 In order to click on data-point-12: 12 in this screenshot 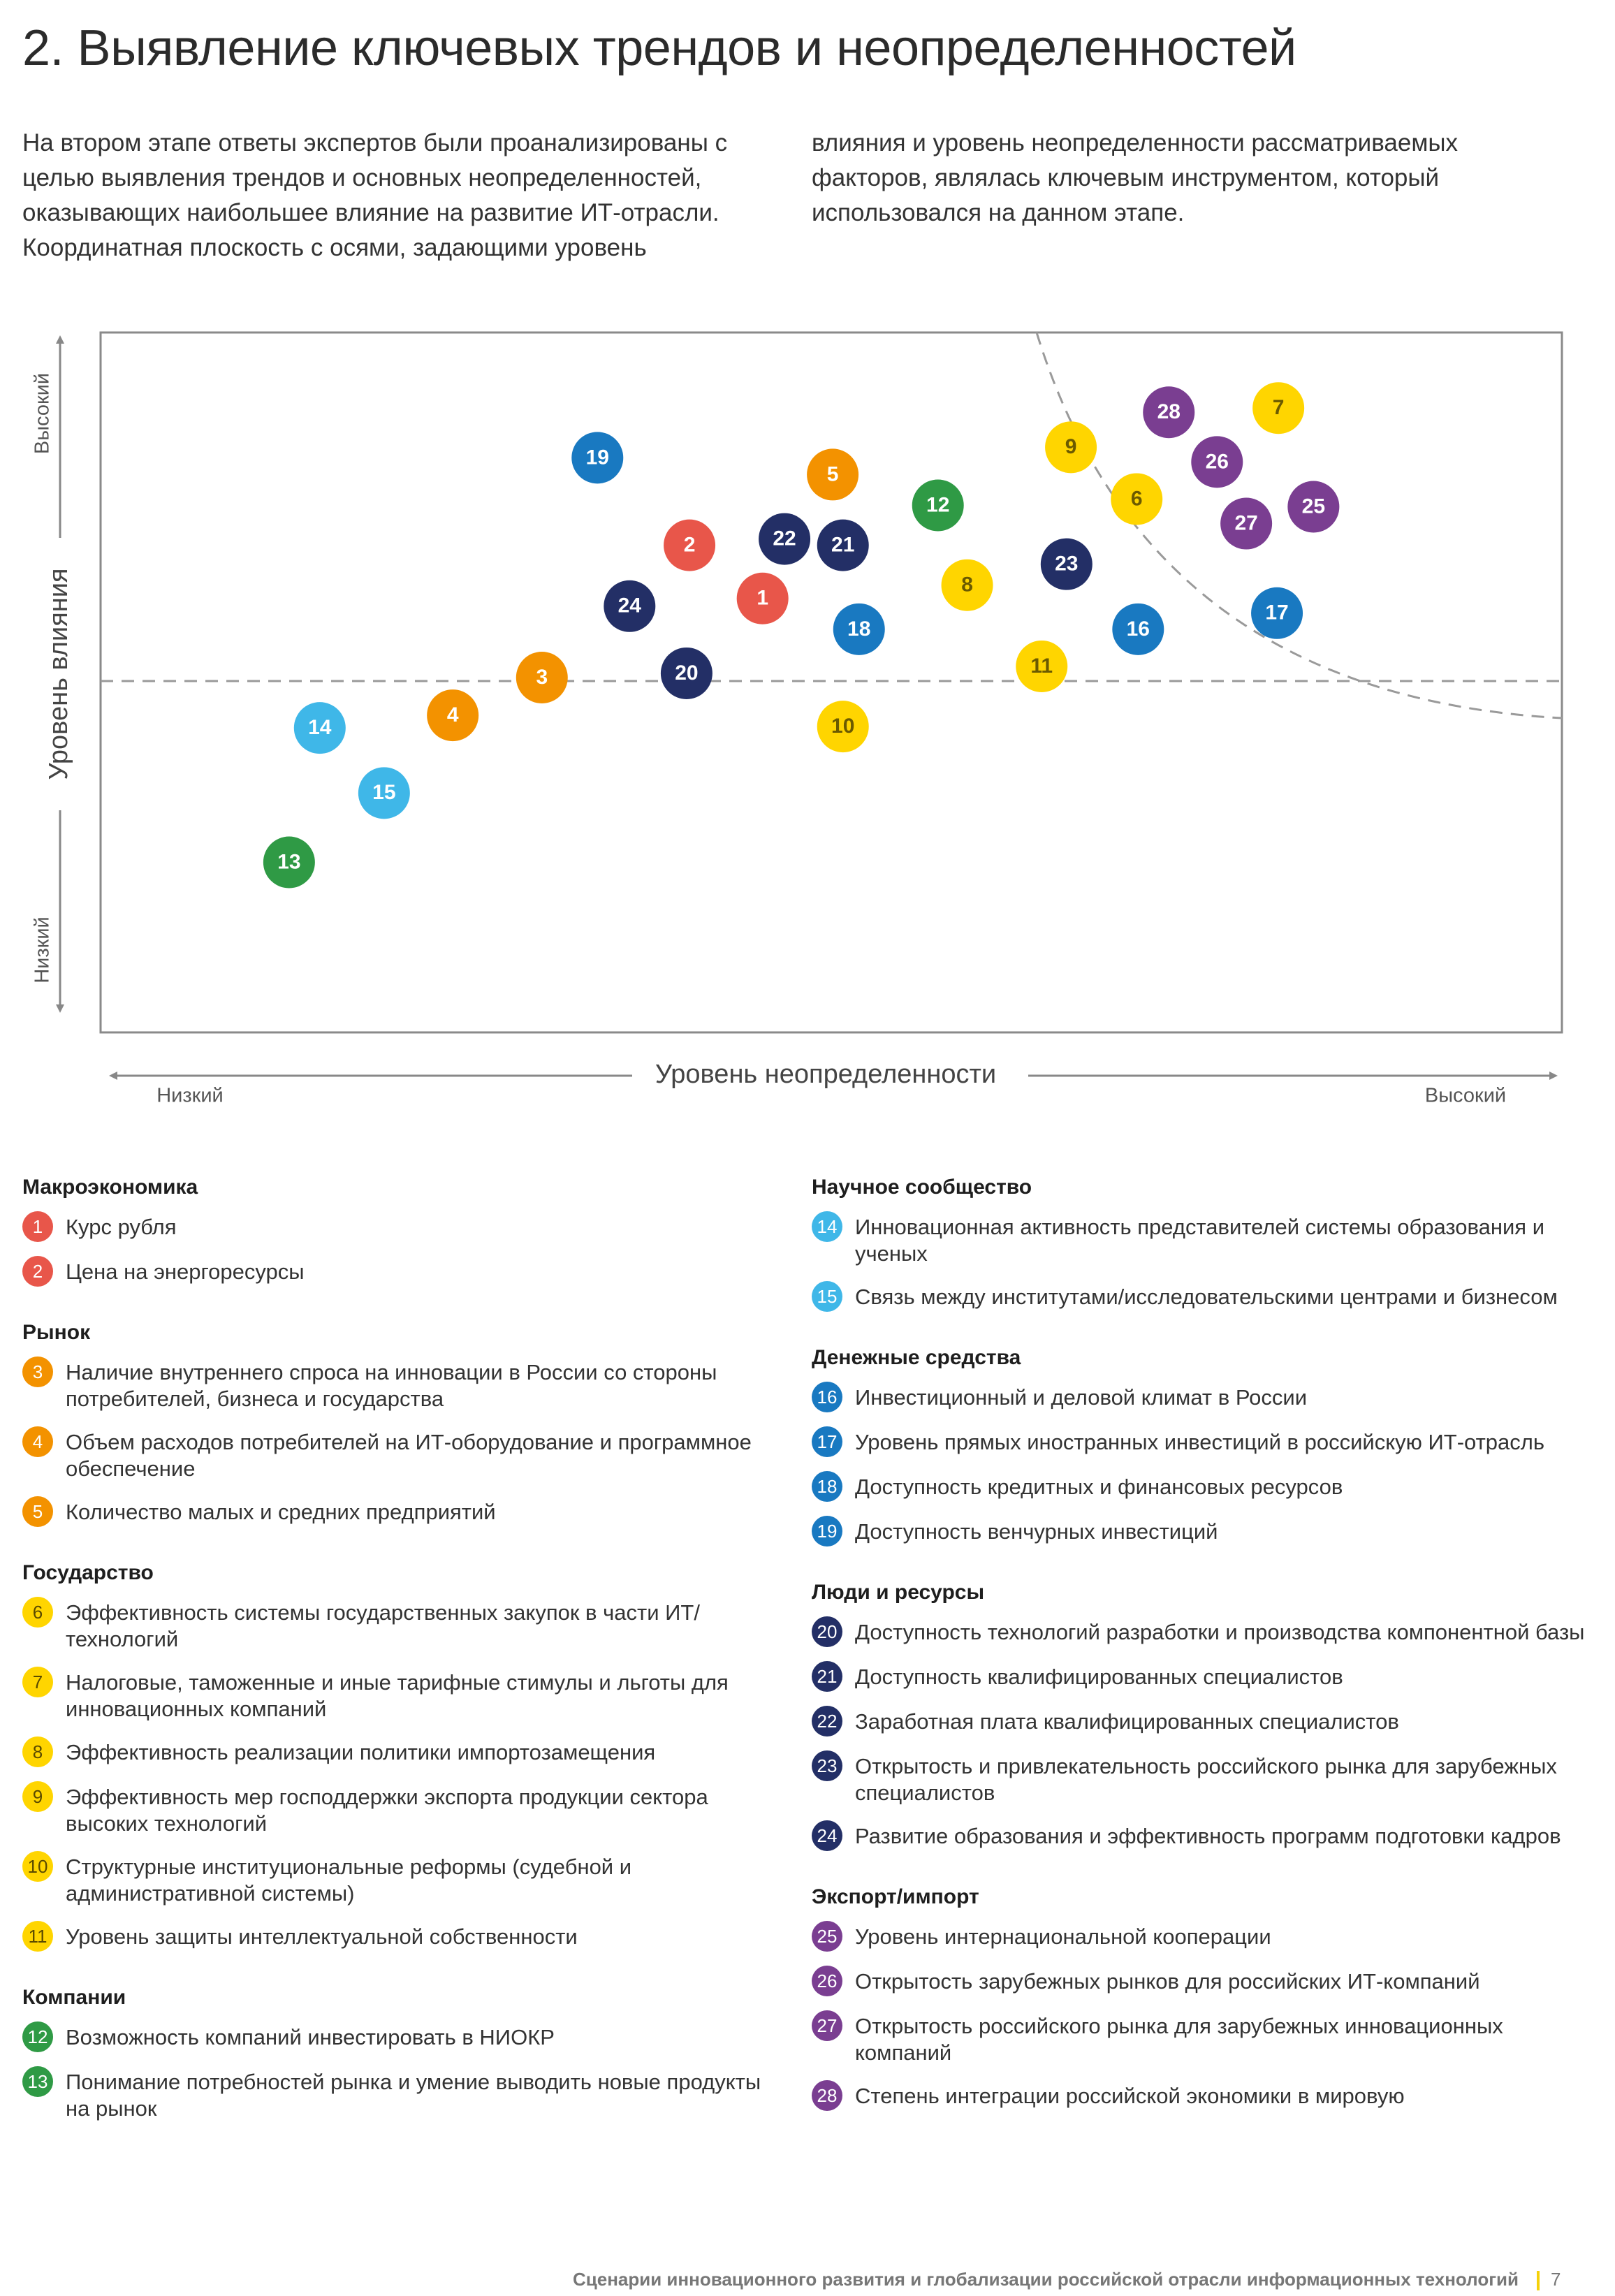, I will do `click(938, 505)`.